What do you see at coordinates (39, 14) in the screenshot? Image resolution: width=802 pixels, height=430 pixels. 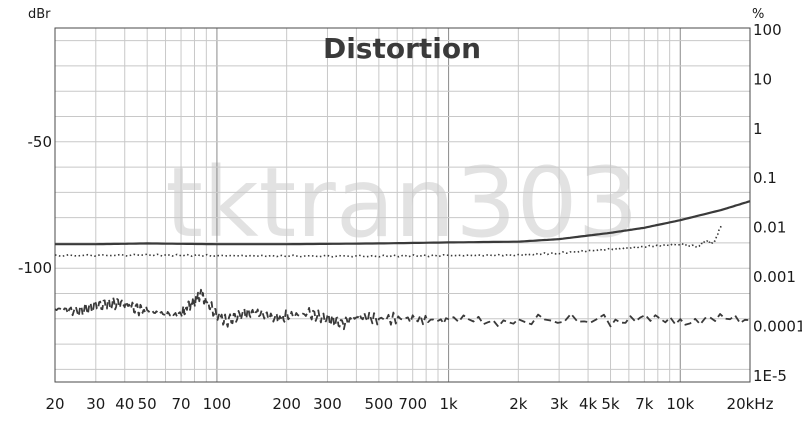 I see `left-axis-unit: dBr` at bounding box center [39, 14].